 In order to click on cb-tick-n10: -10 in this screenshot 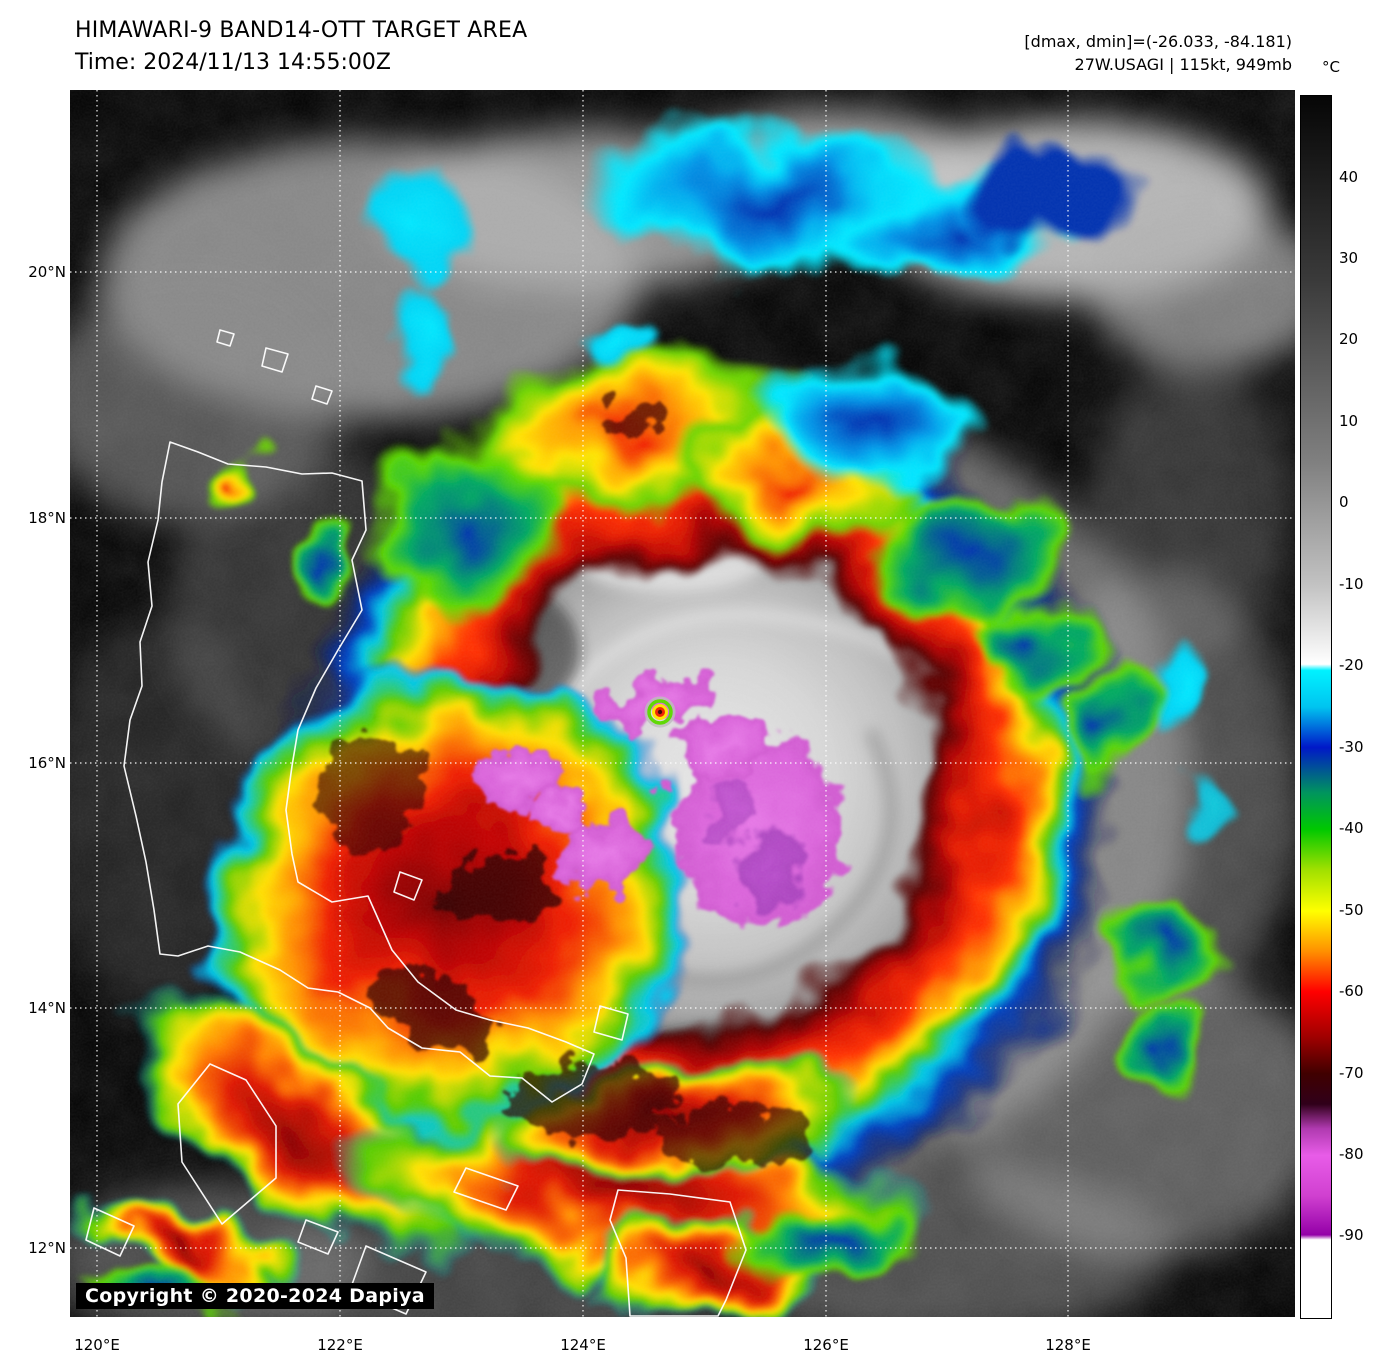, I will do `click(1351, 583)`.